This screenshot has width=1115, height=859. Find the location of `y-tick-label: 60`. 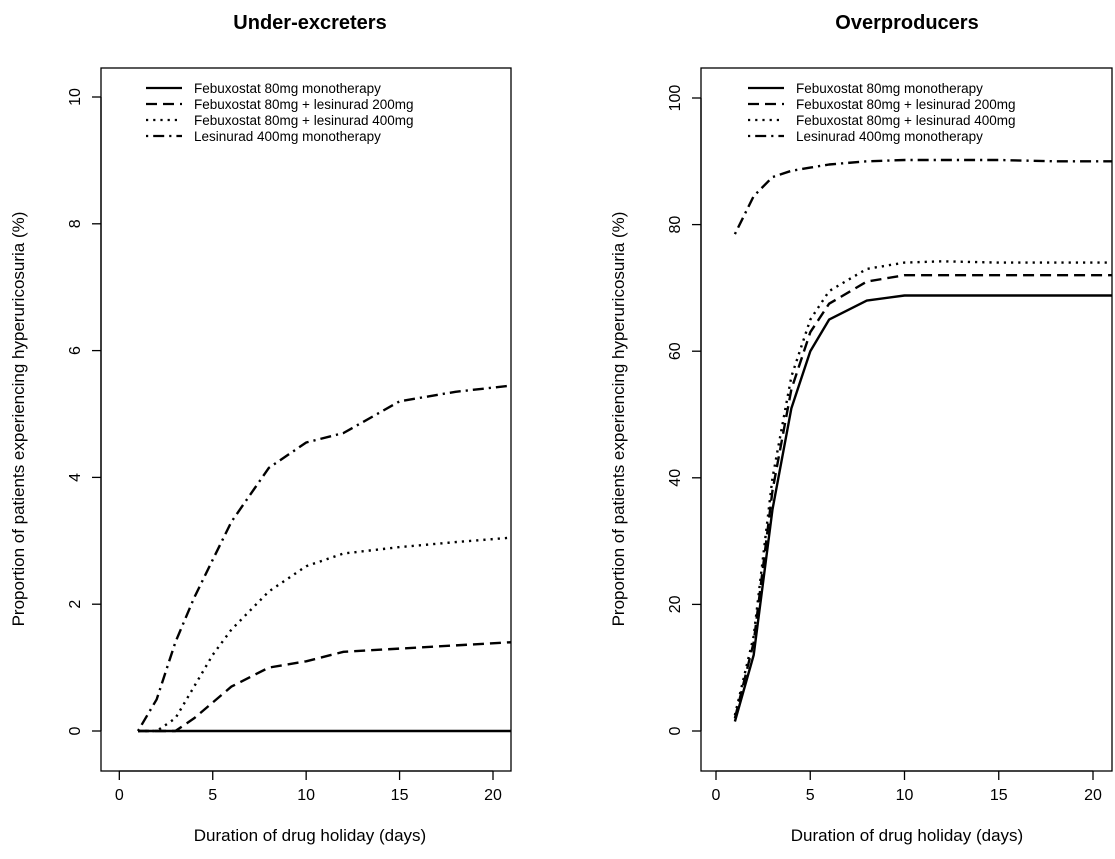

y-tick-label: 60 is located at coordinates (675, 351).